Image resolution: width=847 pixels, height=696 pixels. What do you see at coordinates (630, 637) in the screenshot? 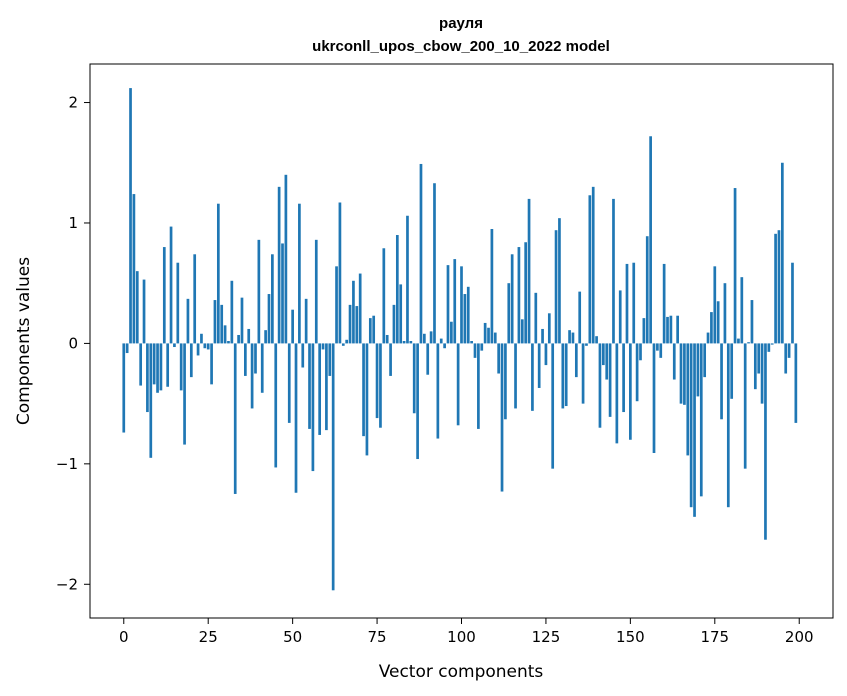
I see `x-tick-label: 150` at bounding box center [630, 637].